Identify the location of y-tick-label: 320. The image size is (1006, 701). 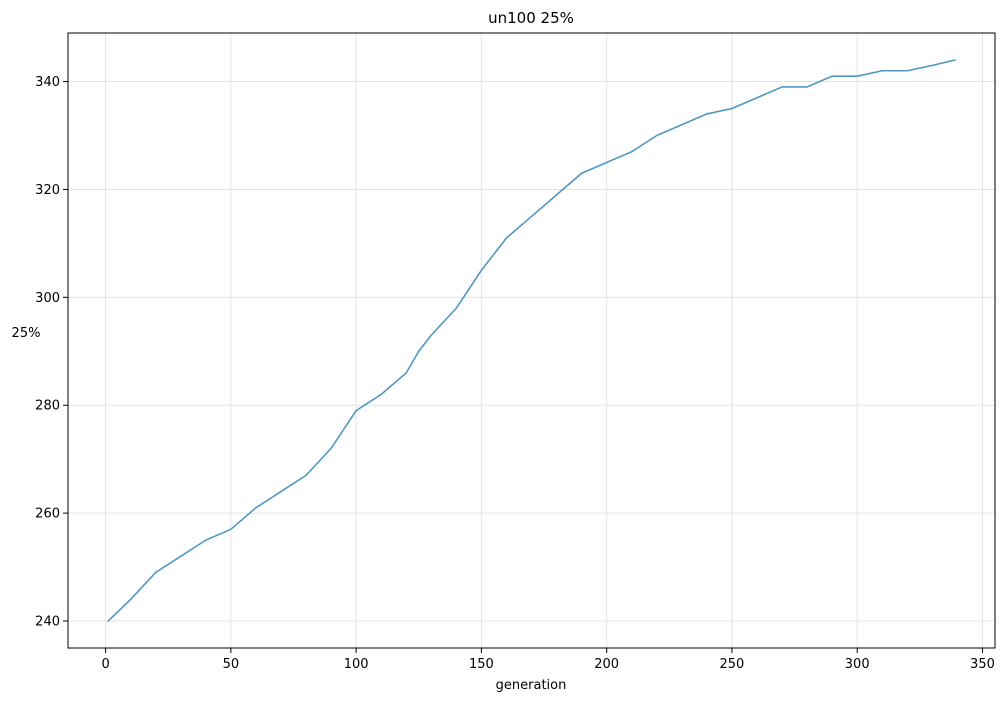
(47, 190).